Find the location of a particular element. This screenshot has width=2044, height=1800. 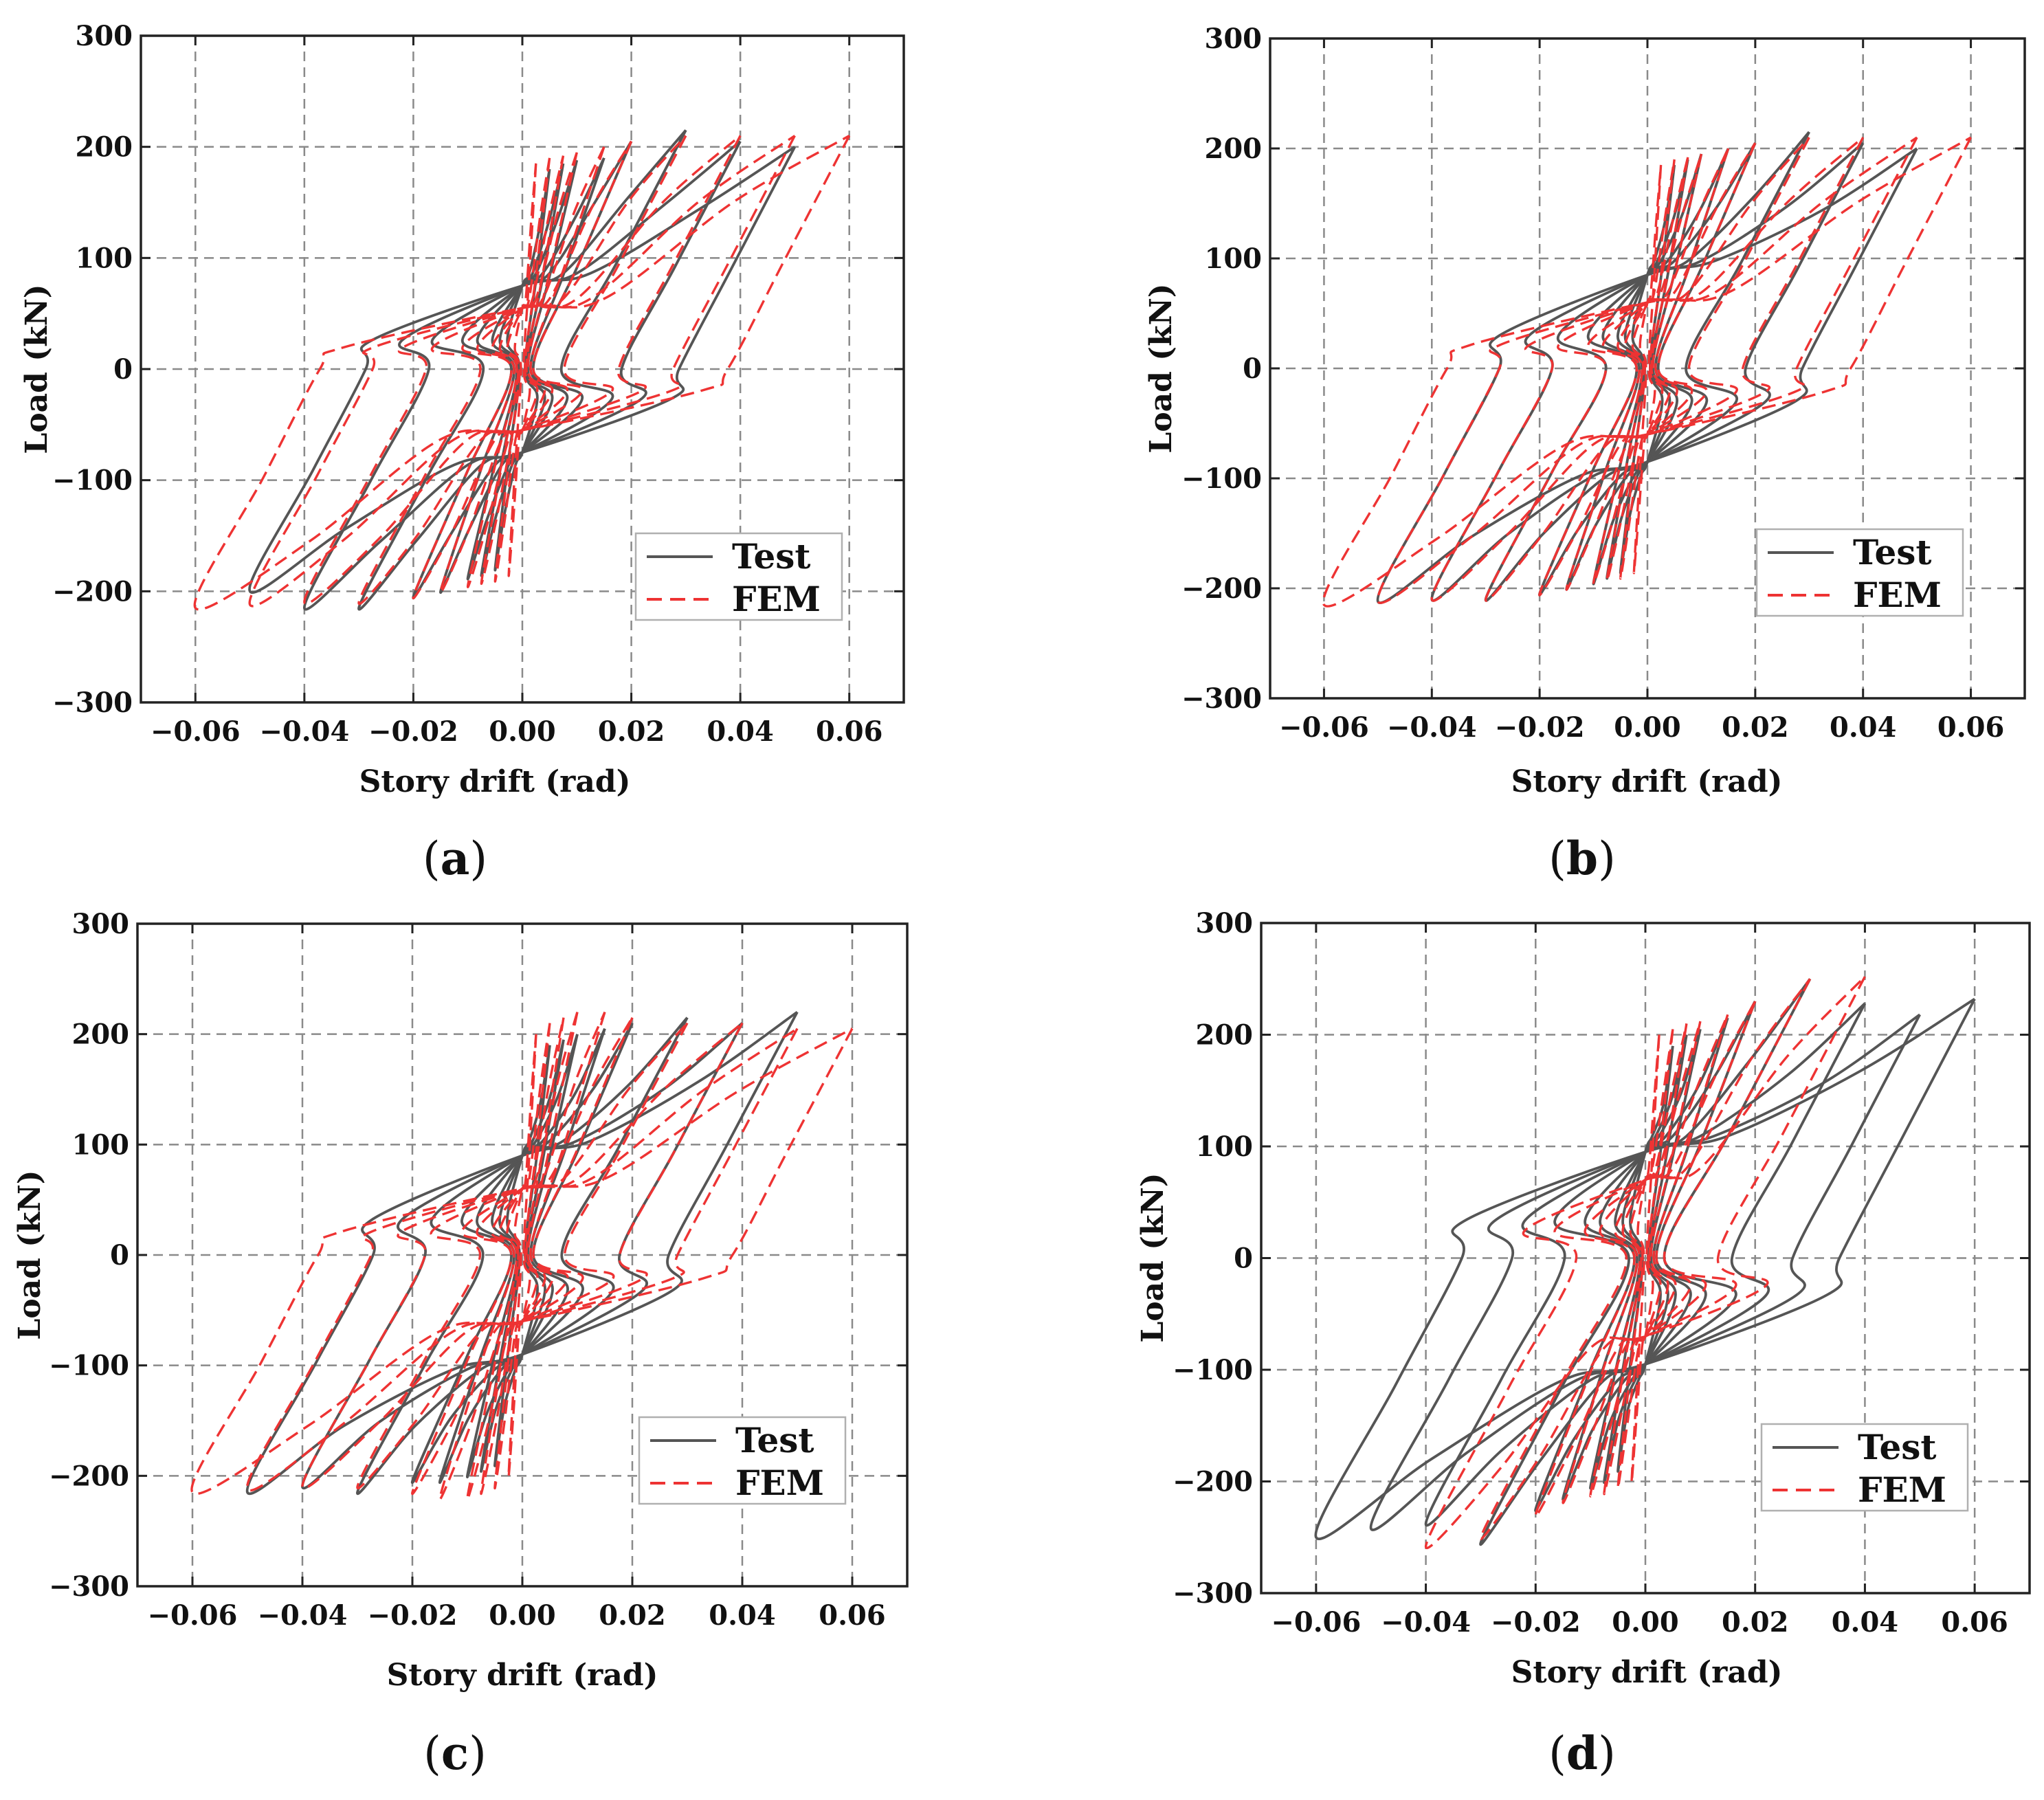

hysteresis-loop-test is located at coordinates (523, 370).